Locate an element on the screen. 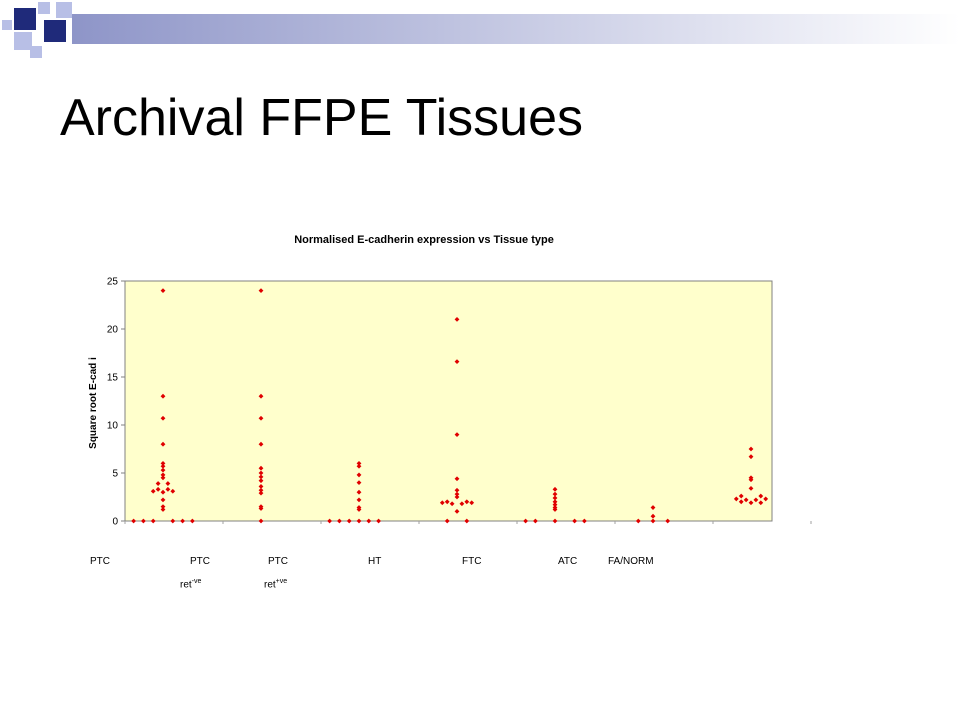 The width and height of the screenshot is (960, 720). y-axis-label: Square root E-cad i is located at coordinates (93, 403).